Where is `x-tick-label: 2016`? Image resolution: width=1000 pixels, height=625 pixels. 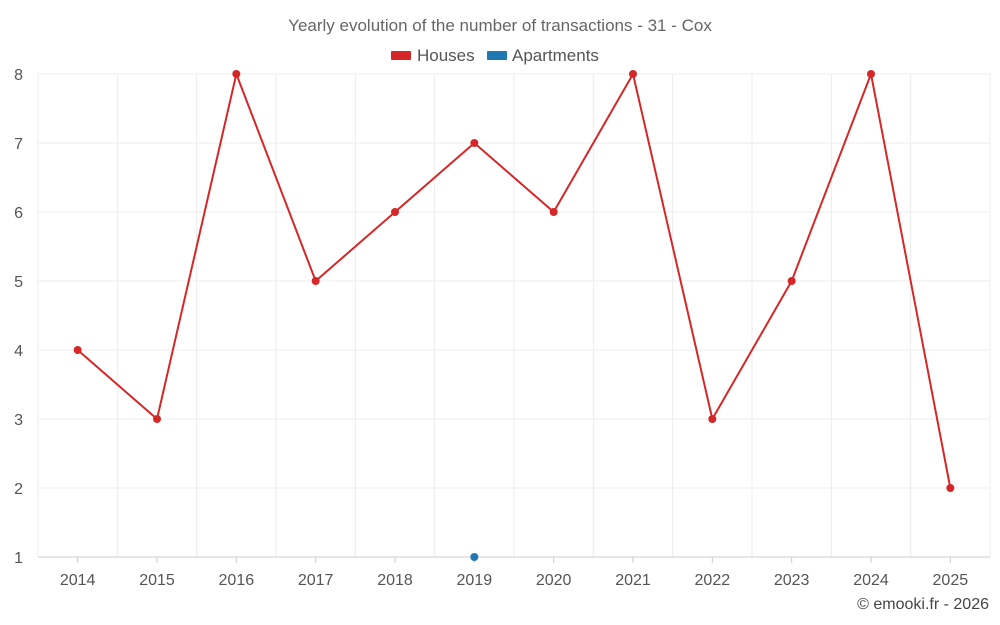
x-tick-label: 2016 is located at coordinates (237, 580).